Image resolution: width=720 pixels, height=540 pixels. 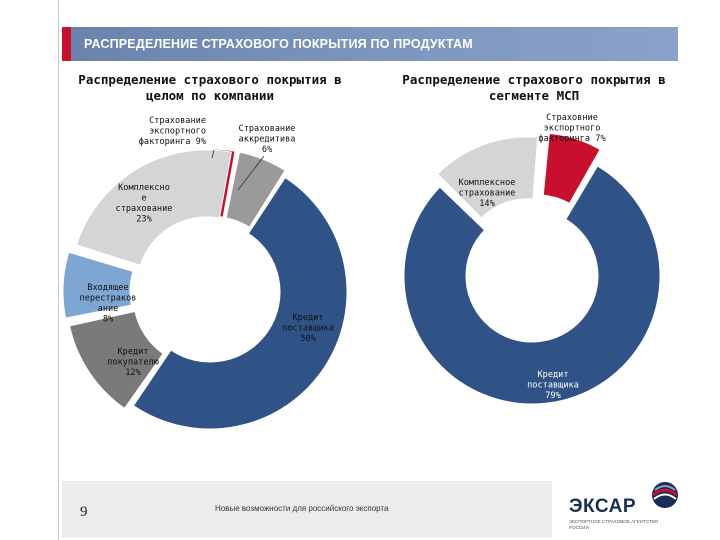 I want to click on logo-globe-icon, so click(x=665, y=495).